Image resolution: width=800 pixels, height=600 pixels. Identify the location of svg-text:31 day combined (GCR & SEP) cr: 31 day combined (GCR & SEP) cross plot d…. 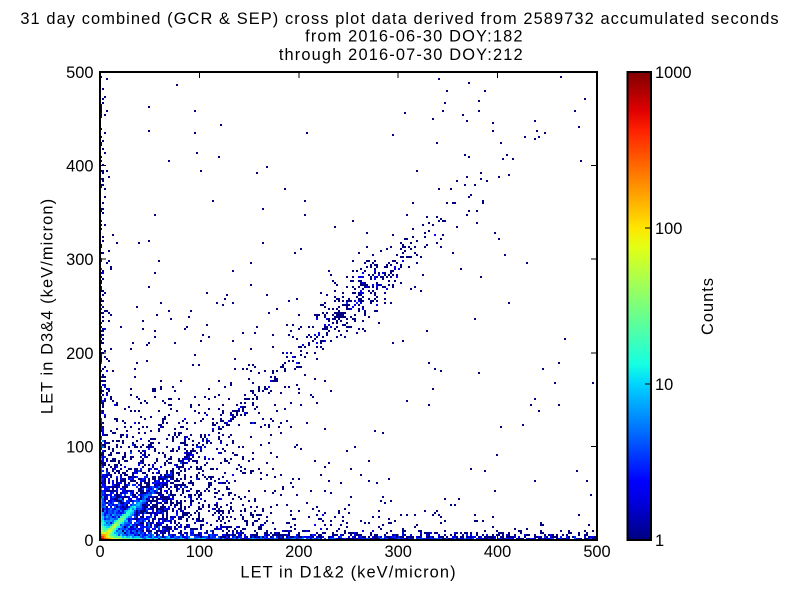
(399, 19).